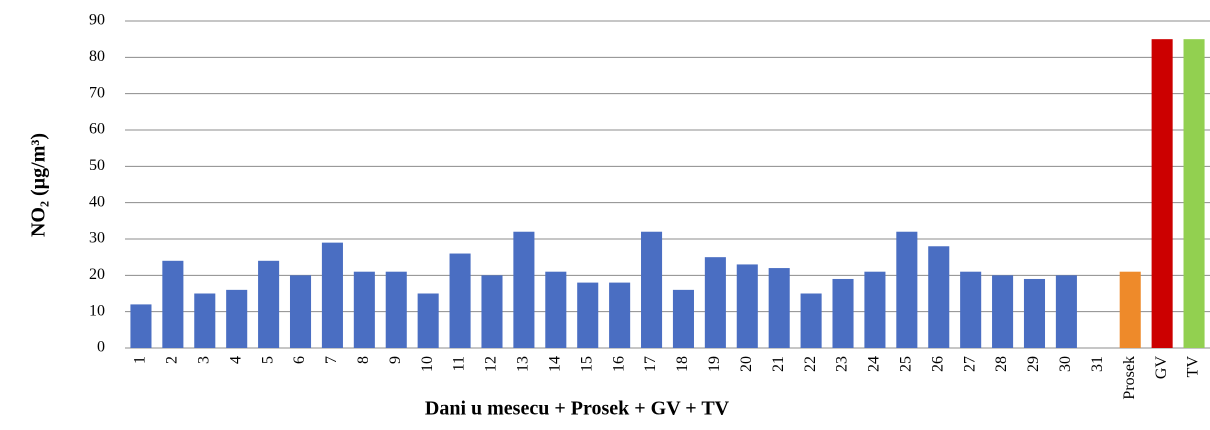  What do you see at coordinates (235, 360) in the screenshot?
I see `x-tick-label: 4` at bounding box center [235, 360].